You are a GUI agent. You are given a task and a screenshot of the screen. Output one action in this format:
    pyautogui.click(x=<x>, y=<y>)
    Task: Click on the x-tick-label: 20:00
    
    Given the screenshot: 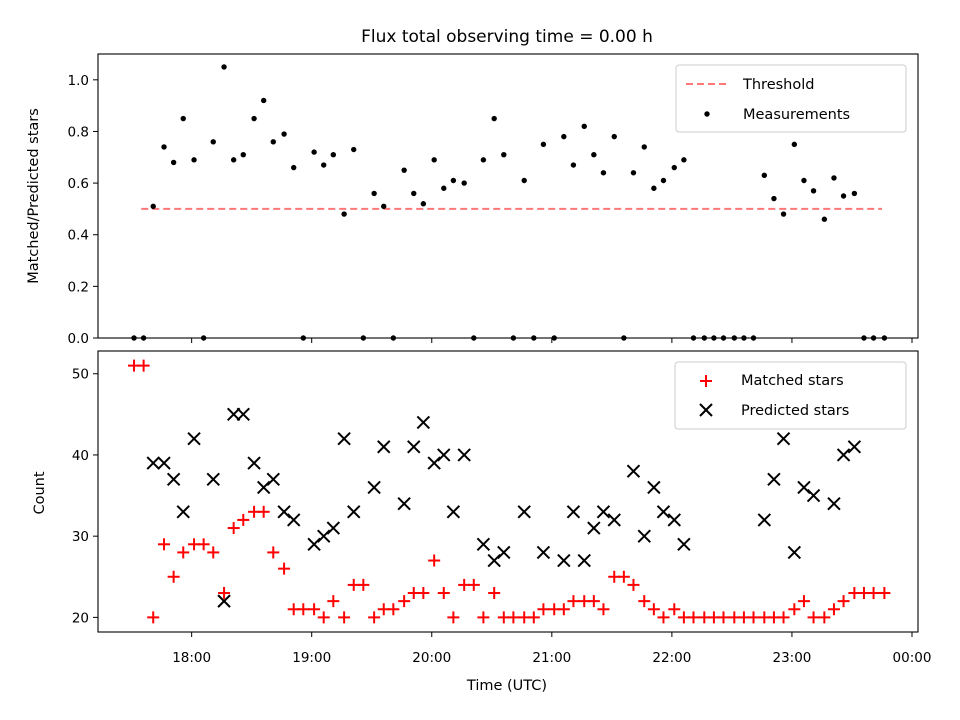 What is the action you would take?
    pyautogui.click(x=431, y=658)
    